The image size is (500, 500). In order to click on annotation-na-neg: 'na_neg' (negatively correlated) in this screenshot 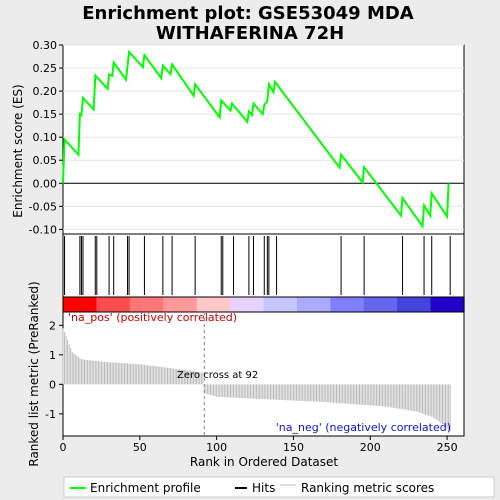, I will do `click(363, 427)`.